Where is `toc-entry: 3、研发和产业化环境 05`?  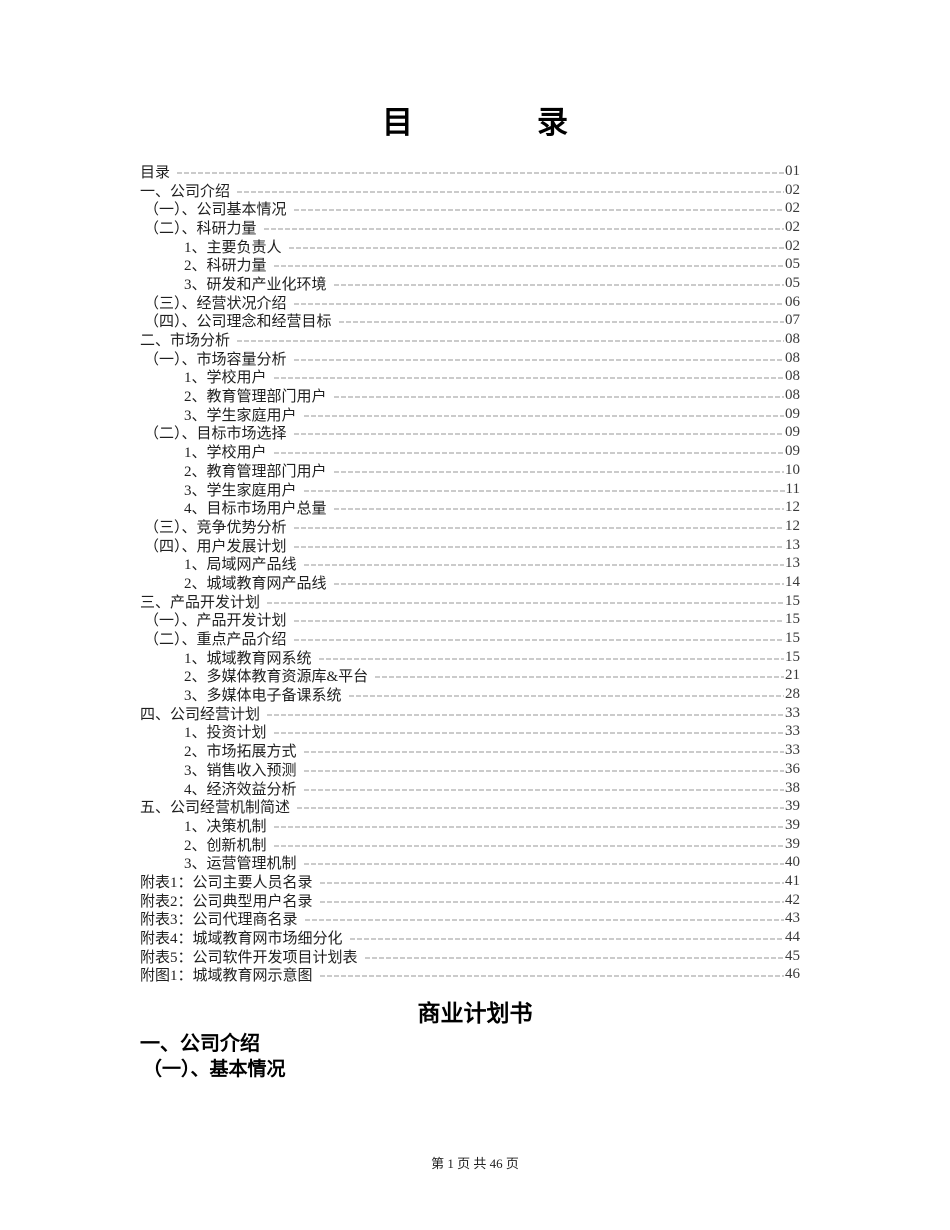 toc-entry: 3、研发和产业化环境 05 is located at coordinates (470, 283).